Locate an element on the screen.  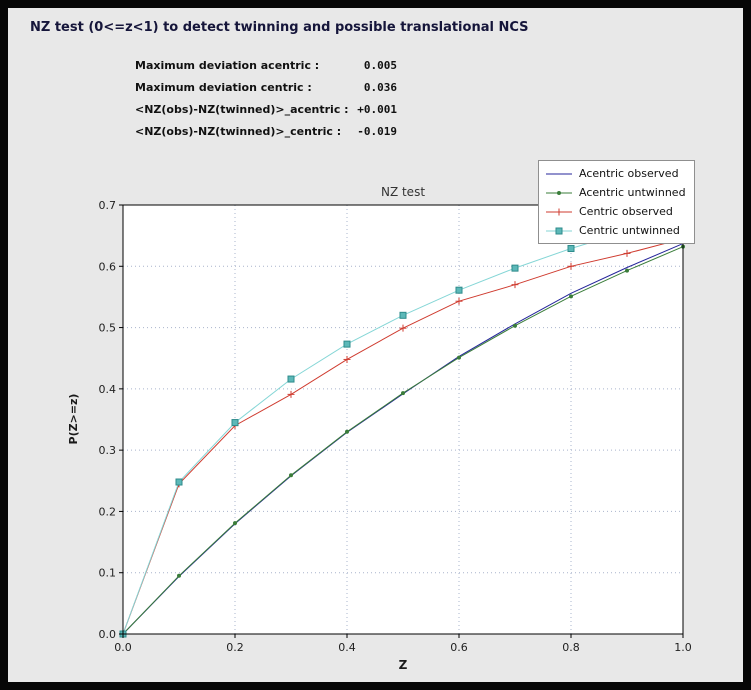
chart-title: NZ test is located at coordinates (403, 192).